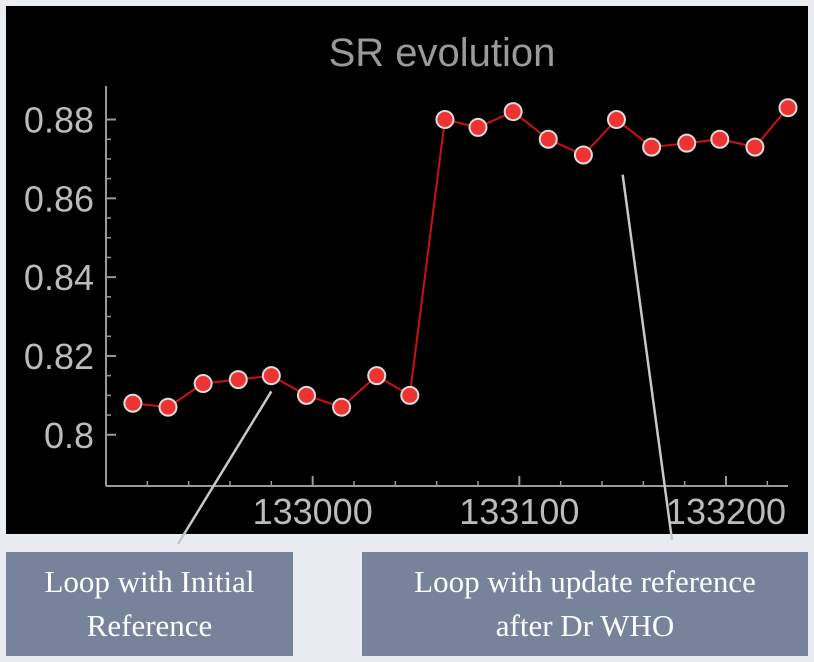 Image resolution: width=814 pixels, height=662 pixels. Describe the element at coordinates (149, 581) in the screenshot. I see `annotation-initial-line-1: Loop with Initial` at that location.